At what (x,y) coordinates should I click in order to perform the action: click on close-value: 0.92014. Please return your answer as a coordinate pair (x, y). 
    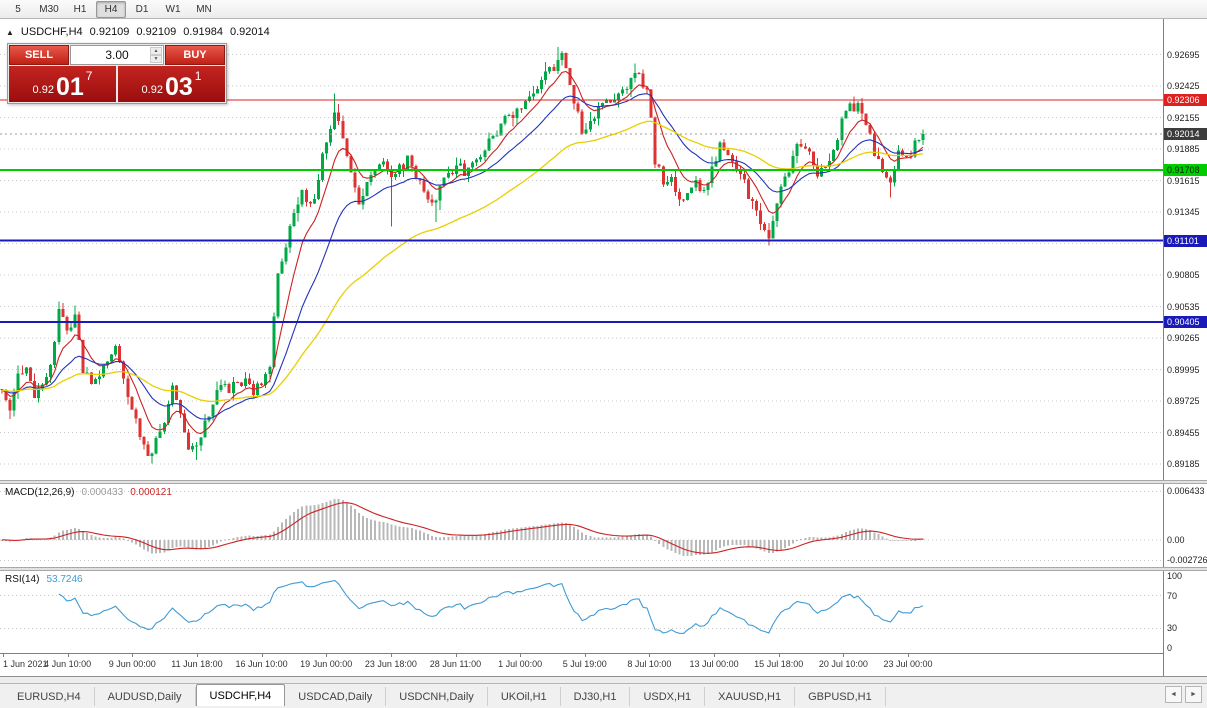
    Looking at the image, I should click on (249, 32).